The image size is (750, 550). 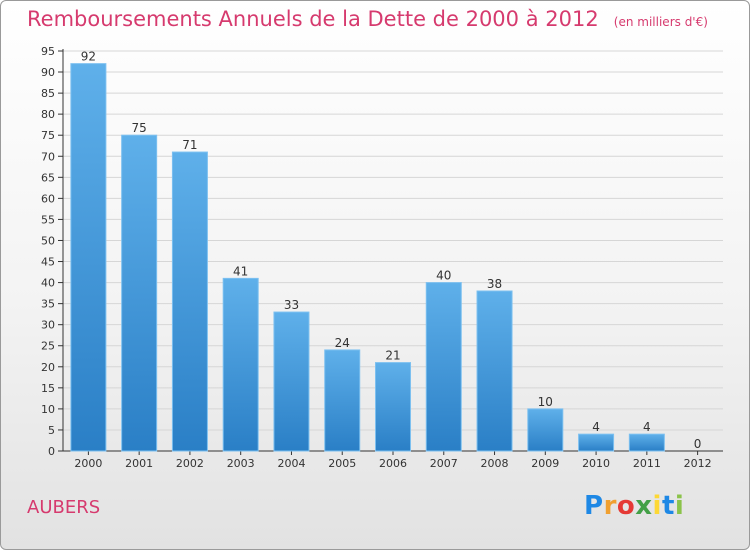 I want to click on x-tick-label: 2006, so click(x=393, y=463).